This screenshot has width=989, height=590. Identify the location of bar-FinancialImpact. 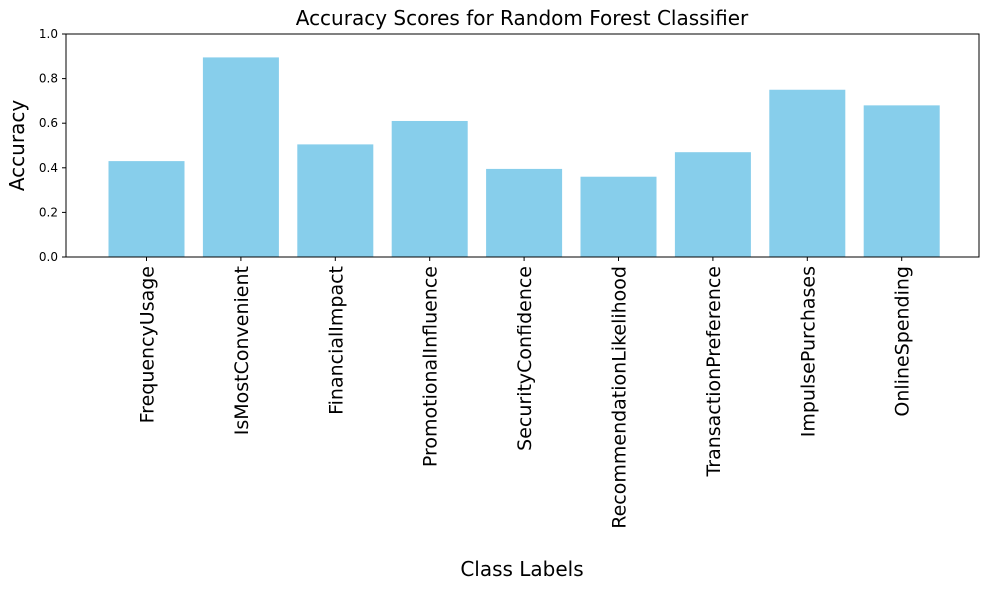
(335, 200).